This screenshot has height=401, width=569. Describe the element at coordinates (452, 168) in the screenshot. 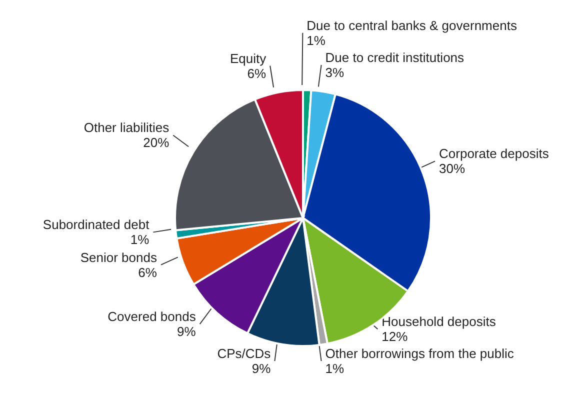

I see `data-label: 30%` at that location.